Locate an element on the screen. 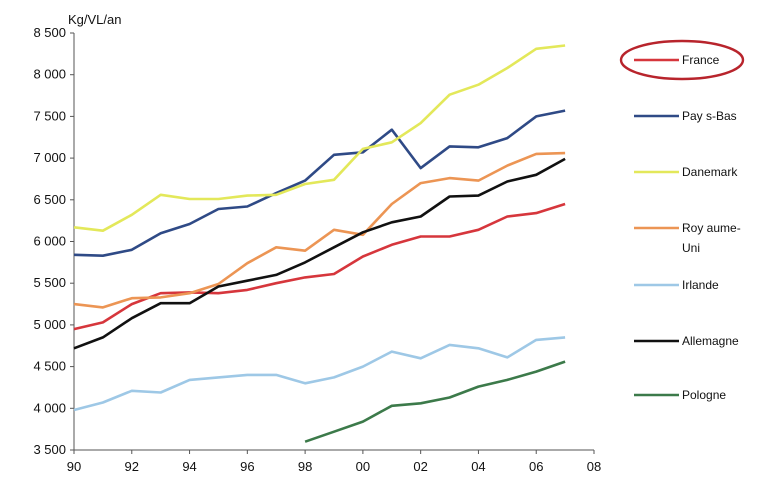 This screenshot has height=497, width=758. series-line-pologne is located at coordinates (435, 401).